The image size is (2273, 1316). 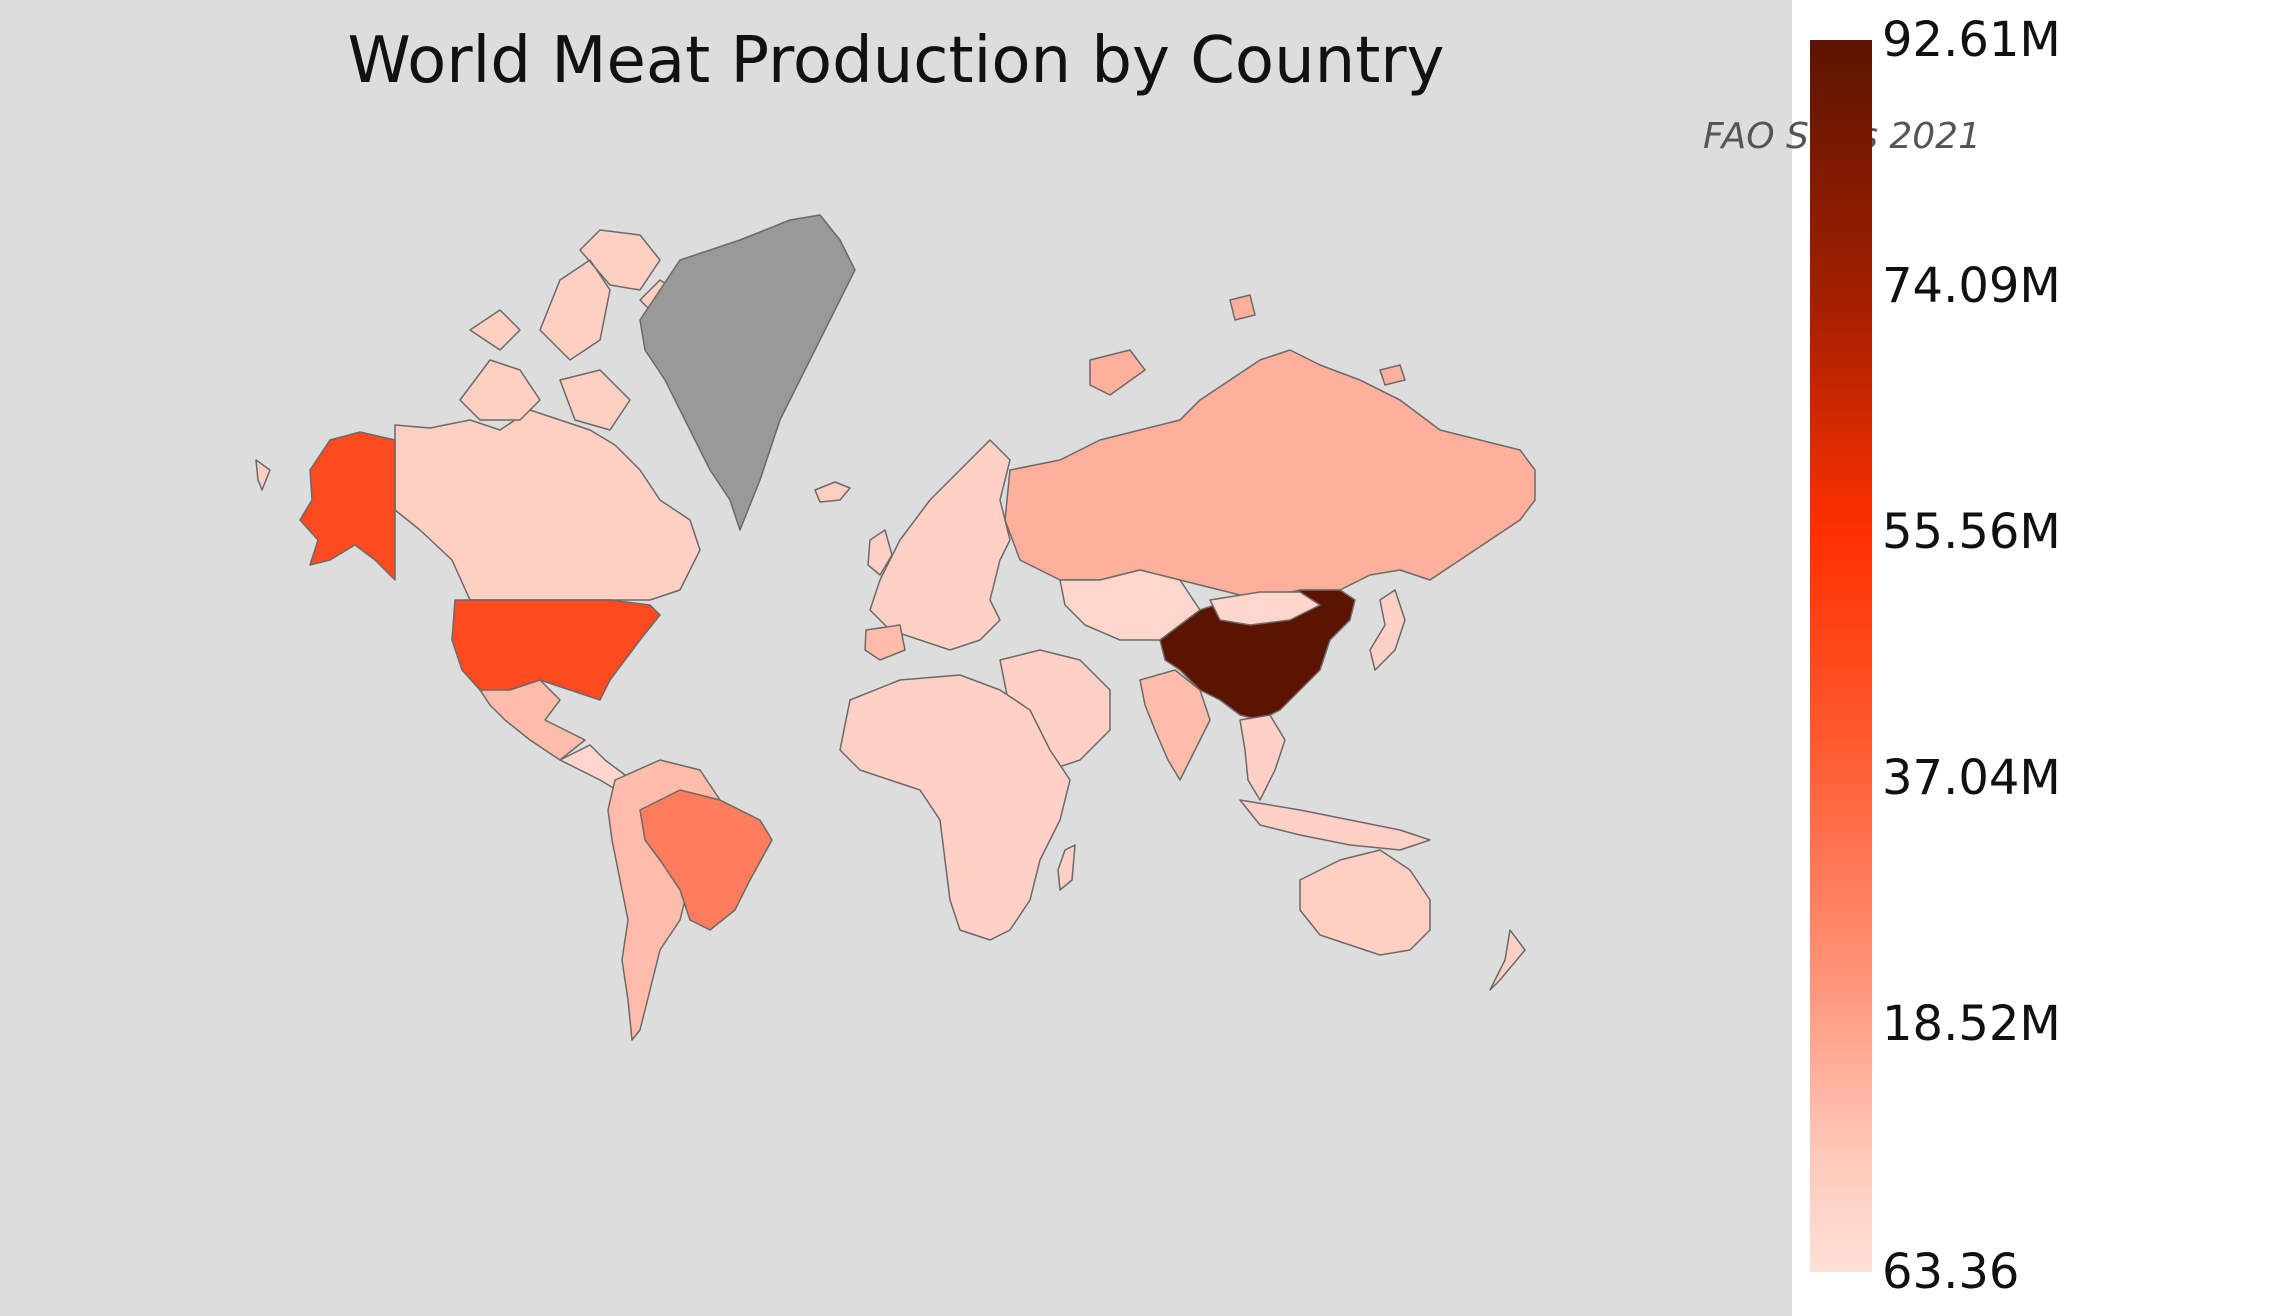 I want to click on region-alaska, so click(x=347, y=506).